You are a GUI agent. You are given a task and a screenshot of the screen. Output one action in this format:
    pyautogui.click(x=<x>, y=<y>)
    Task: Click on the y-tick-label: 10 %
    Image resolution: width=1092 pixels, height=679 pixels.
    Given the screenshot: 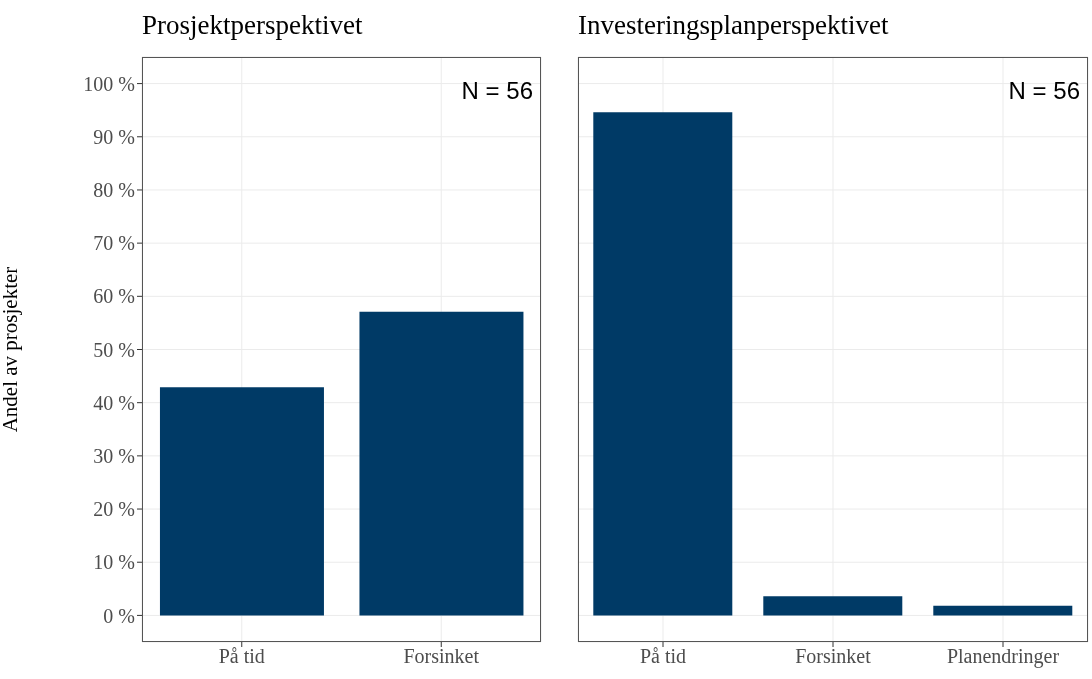 What is the action you would take?
    pyautogui.click(x=114, y=562)
    